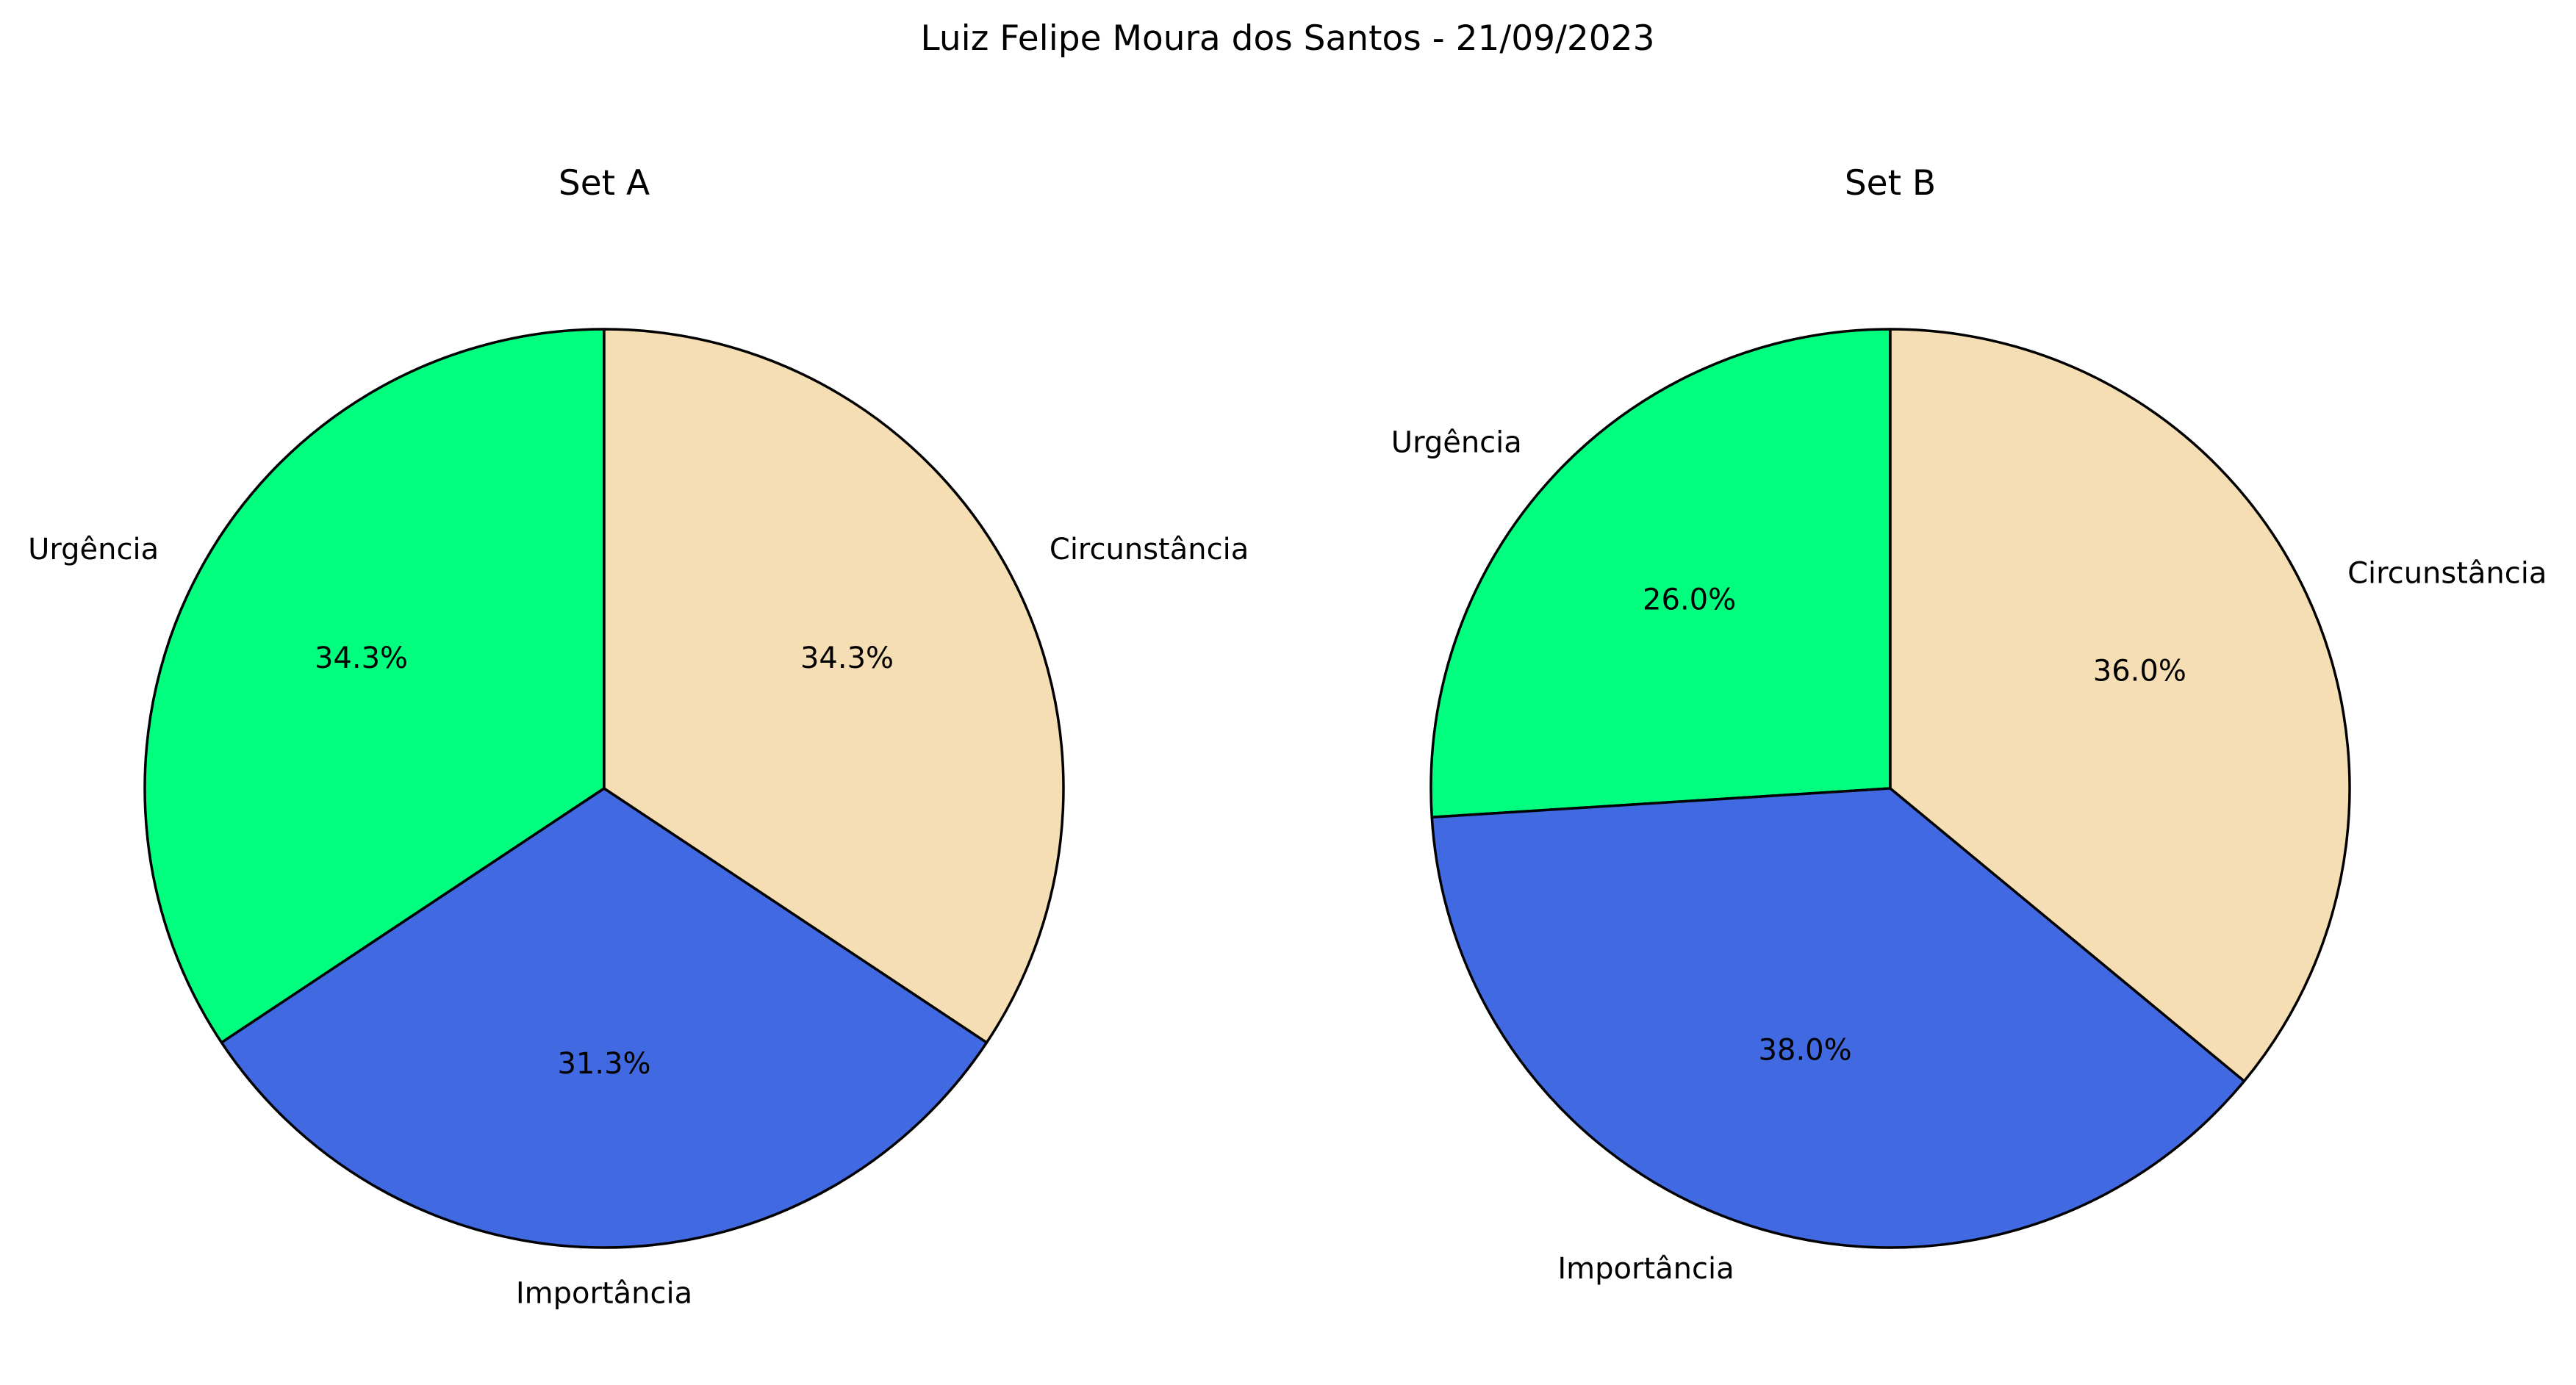 This screenshot has width=2576, height=1385. I want to click on pie-title-set-a: Set A, so click(604, 183).